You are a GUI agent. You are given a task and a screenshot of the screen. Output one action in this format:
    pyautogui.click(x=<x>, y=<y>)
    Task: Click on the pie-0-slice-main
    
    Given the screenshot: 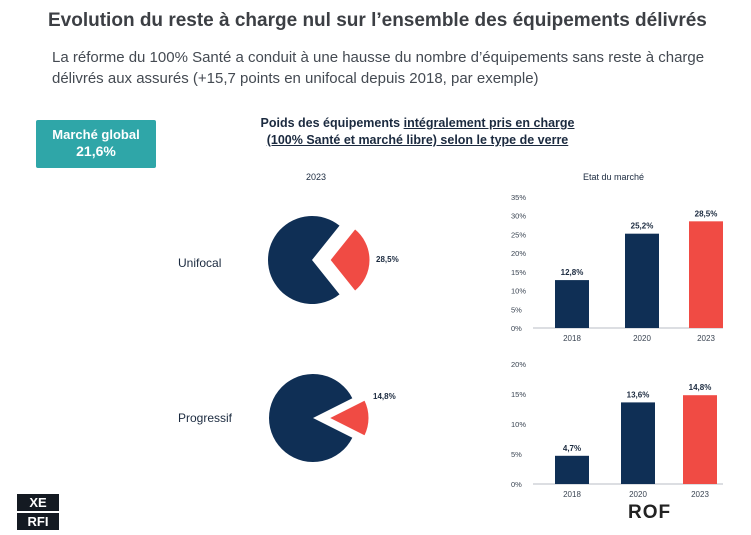 What is the action you would take?
    pyautogui.click(x=304, y=260)
    